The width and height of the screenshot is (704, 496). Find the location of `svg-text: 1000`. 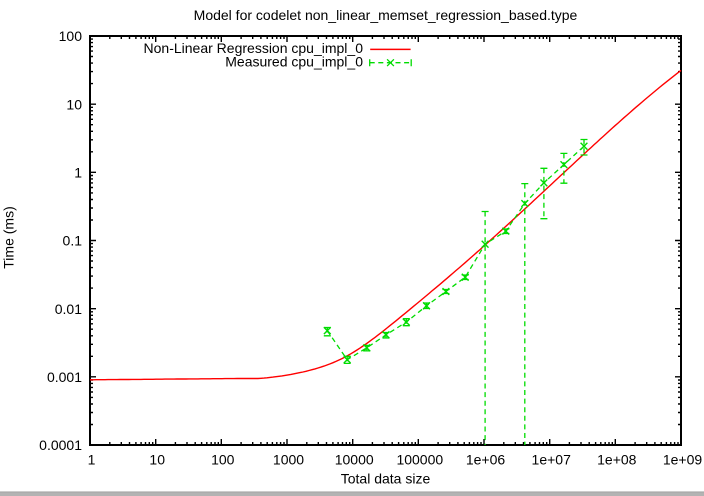

svg-text: 1000 is located at coordinates (288, 459).